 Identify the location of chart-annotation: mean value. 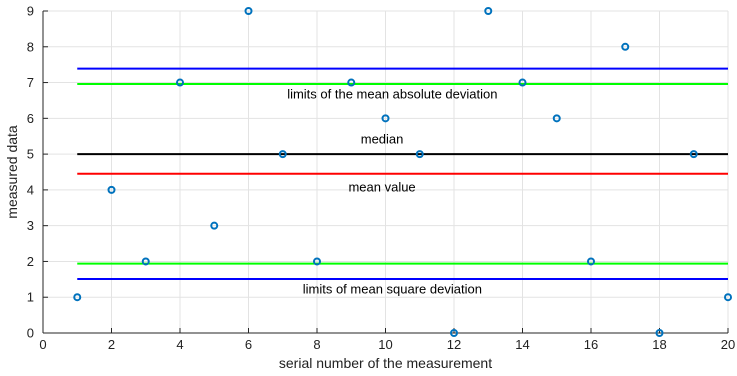
(381, 187).